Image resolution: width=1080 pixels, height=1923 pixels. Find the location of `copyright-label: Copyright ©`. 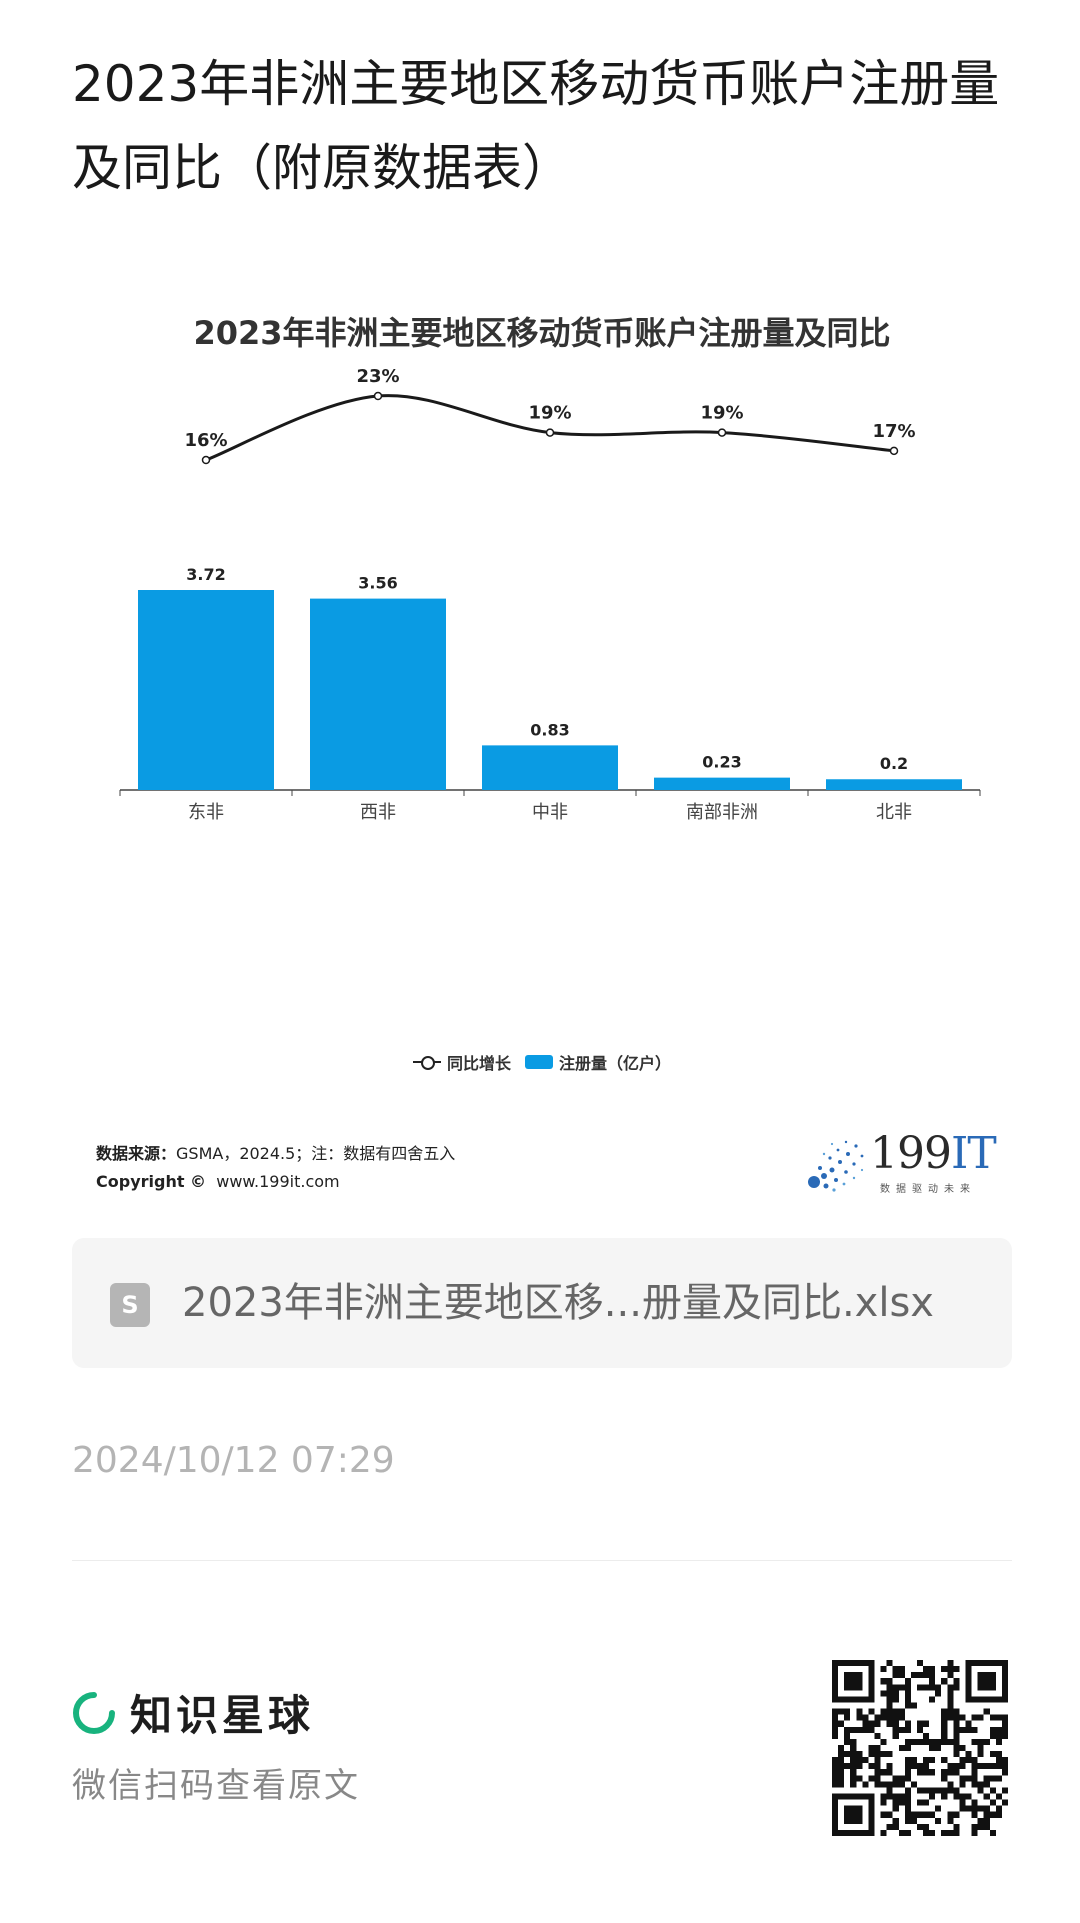

copyright-label: Copyright © is located at coordinates (151, 1181).